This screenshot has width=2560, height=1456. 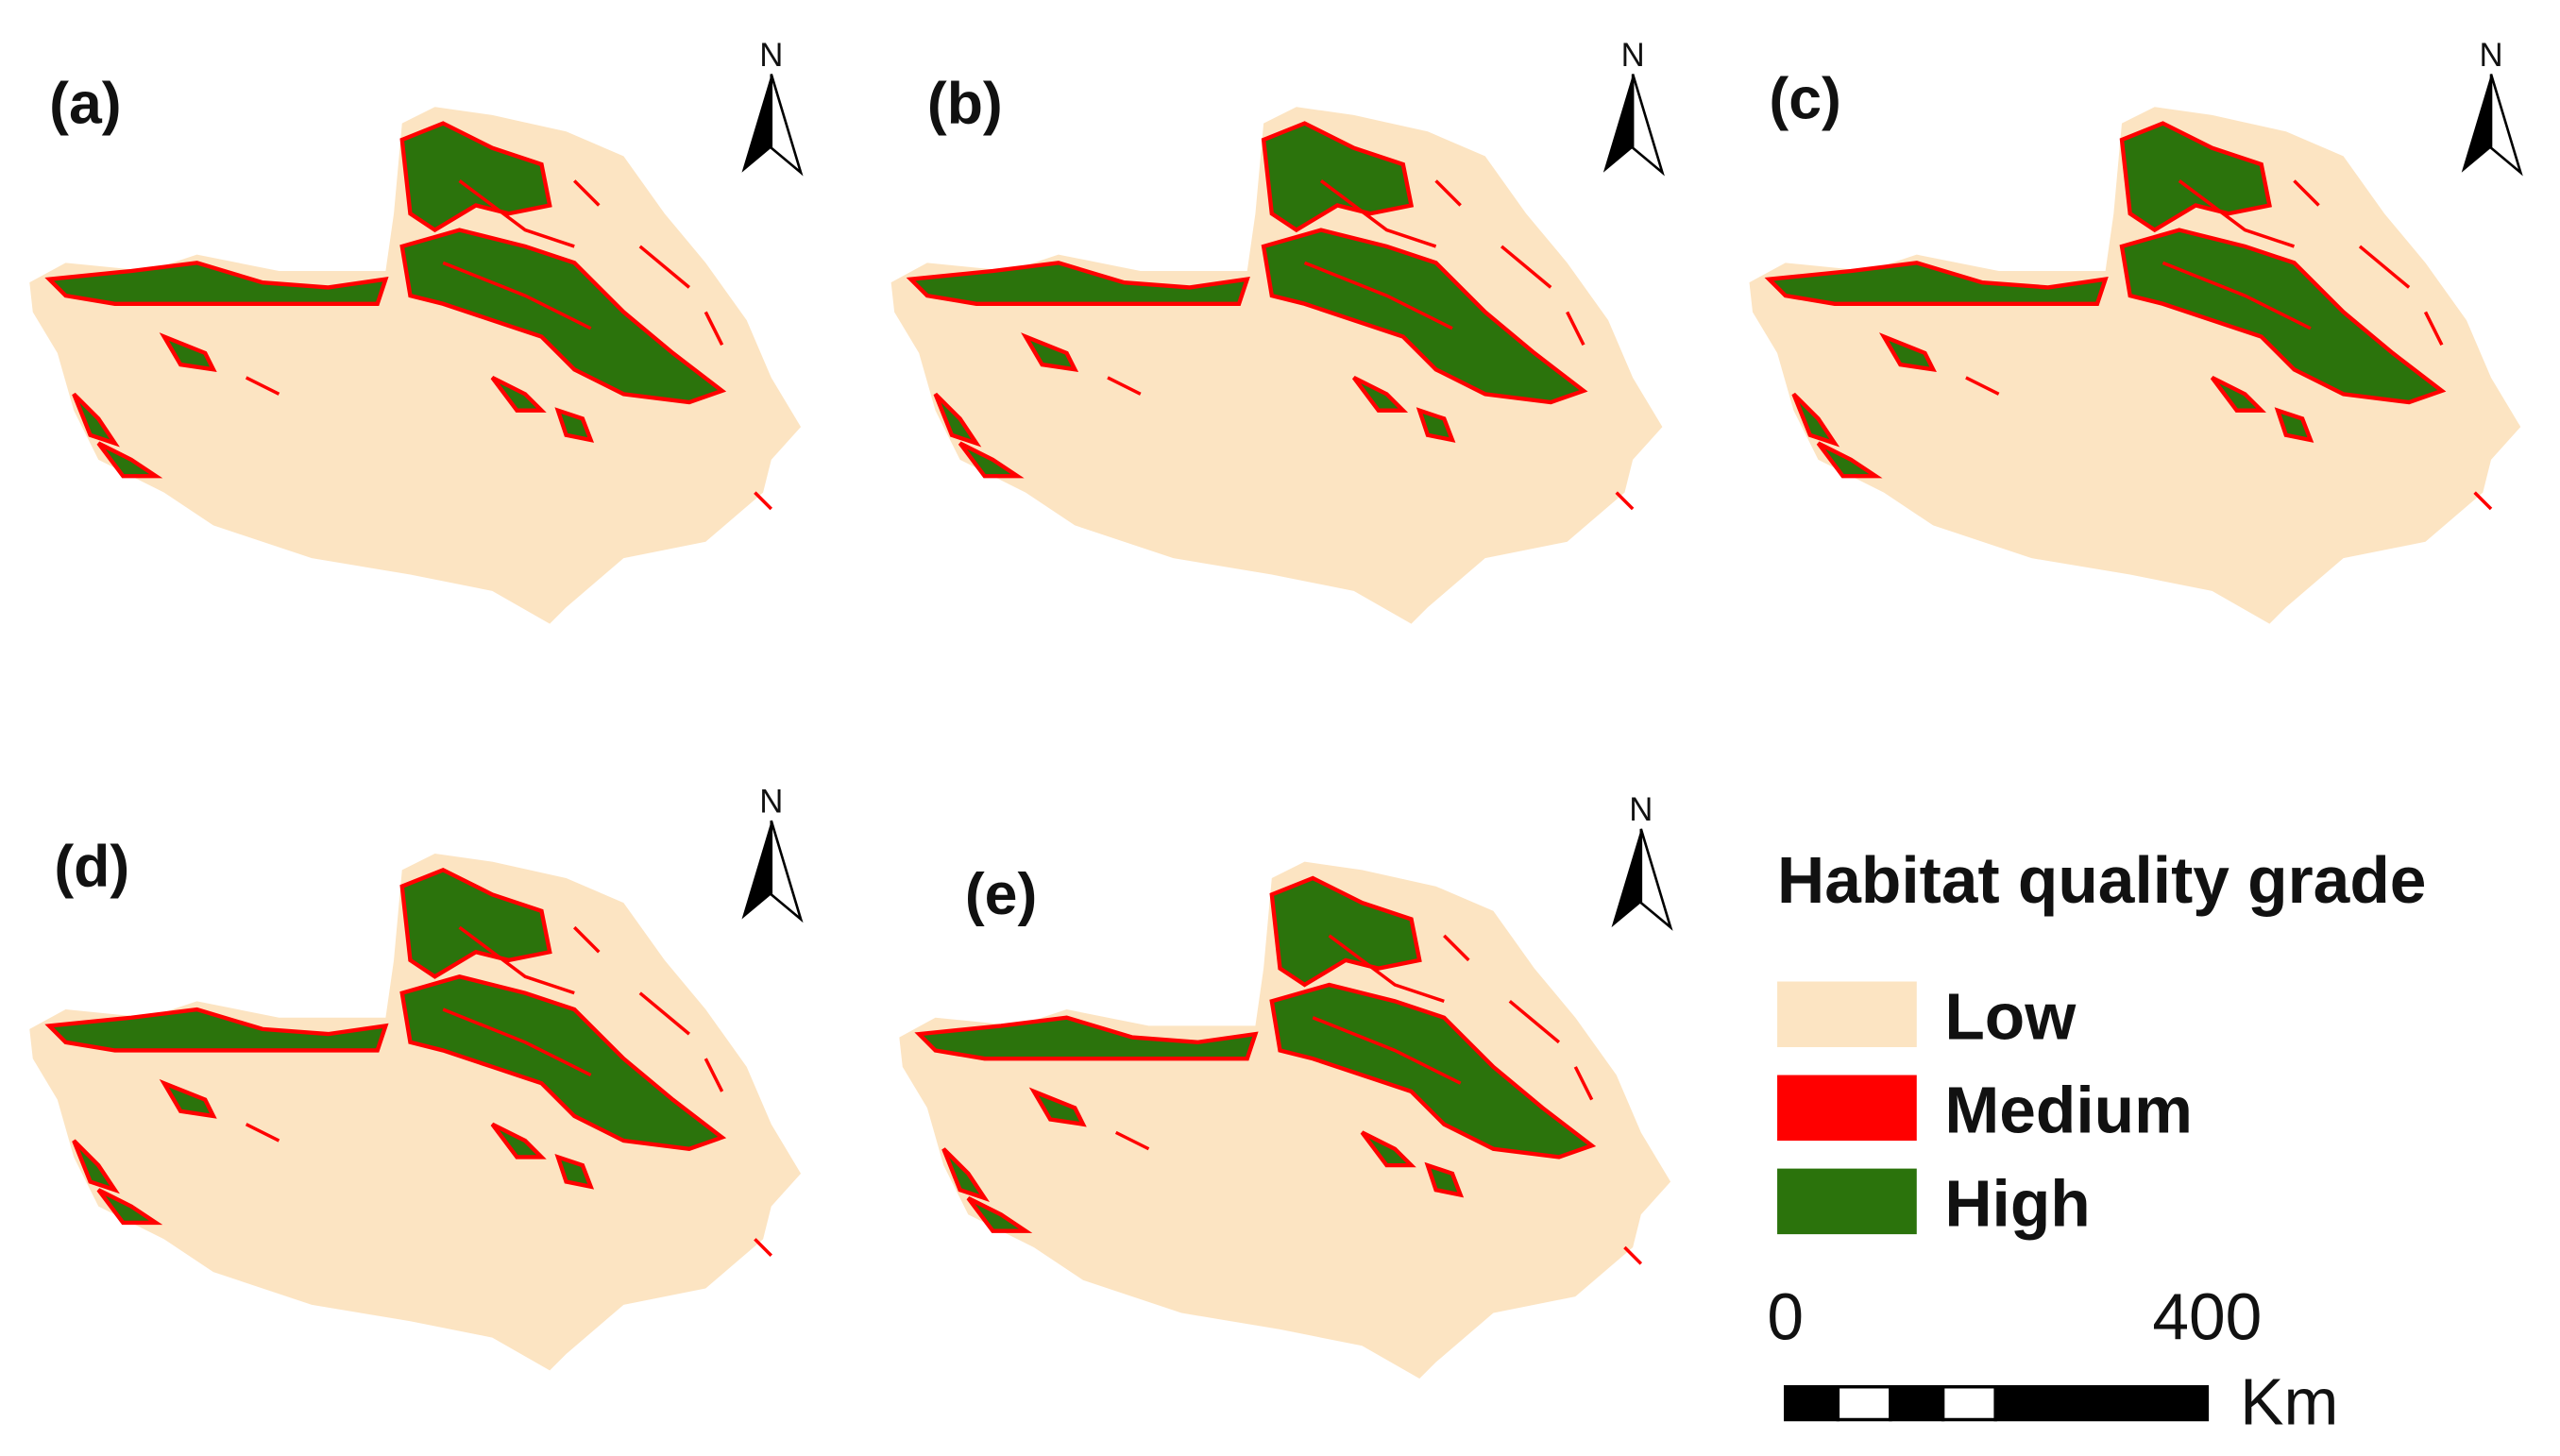 I want to click on legend-label: Medium, so click(x=2069, y=1109).